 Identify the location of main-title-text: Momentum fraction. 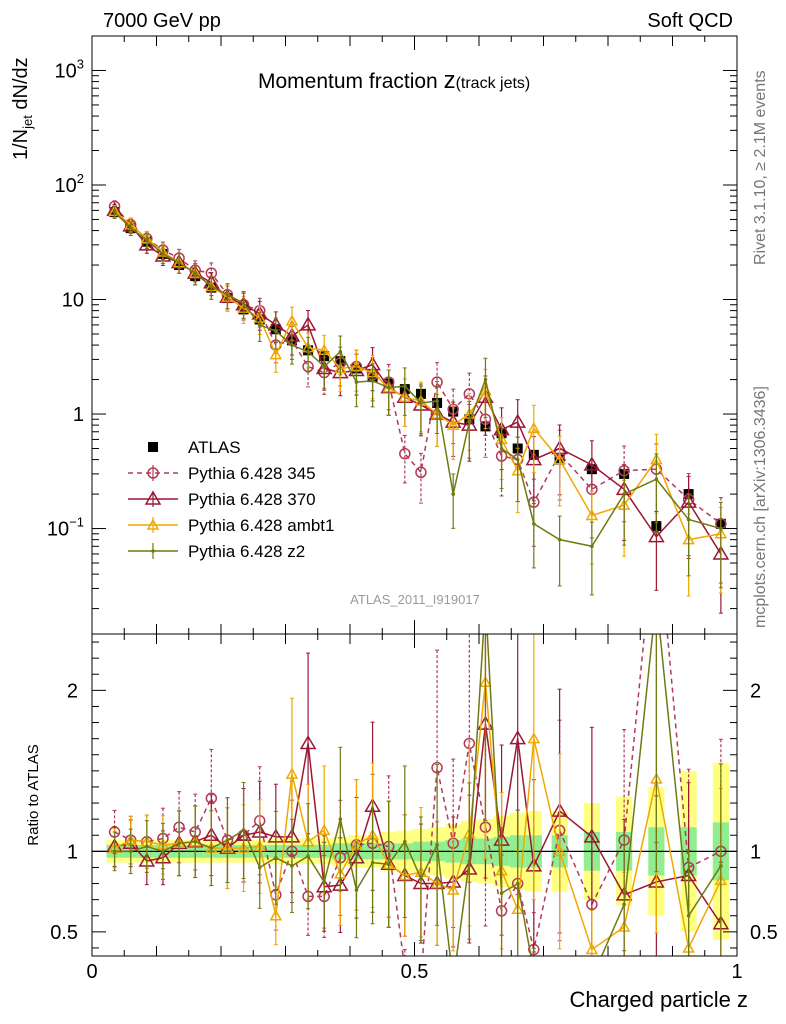
(351, 81).